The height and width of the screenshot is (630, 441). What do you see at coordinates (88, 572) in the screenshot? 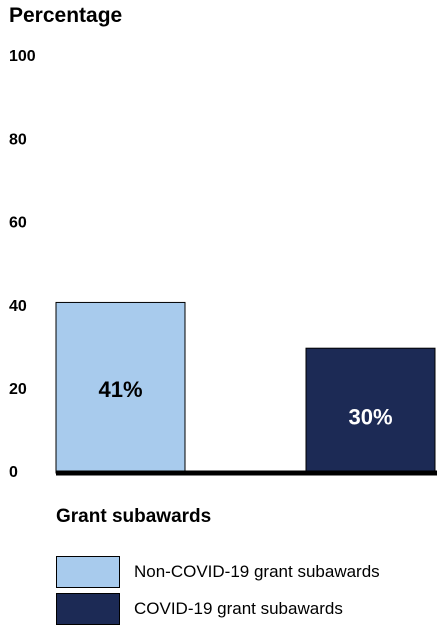
I see `legend-swatch-non-covid` at bounding box center [88, 572].